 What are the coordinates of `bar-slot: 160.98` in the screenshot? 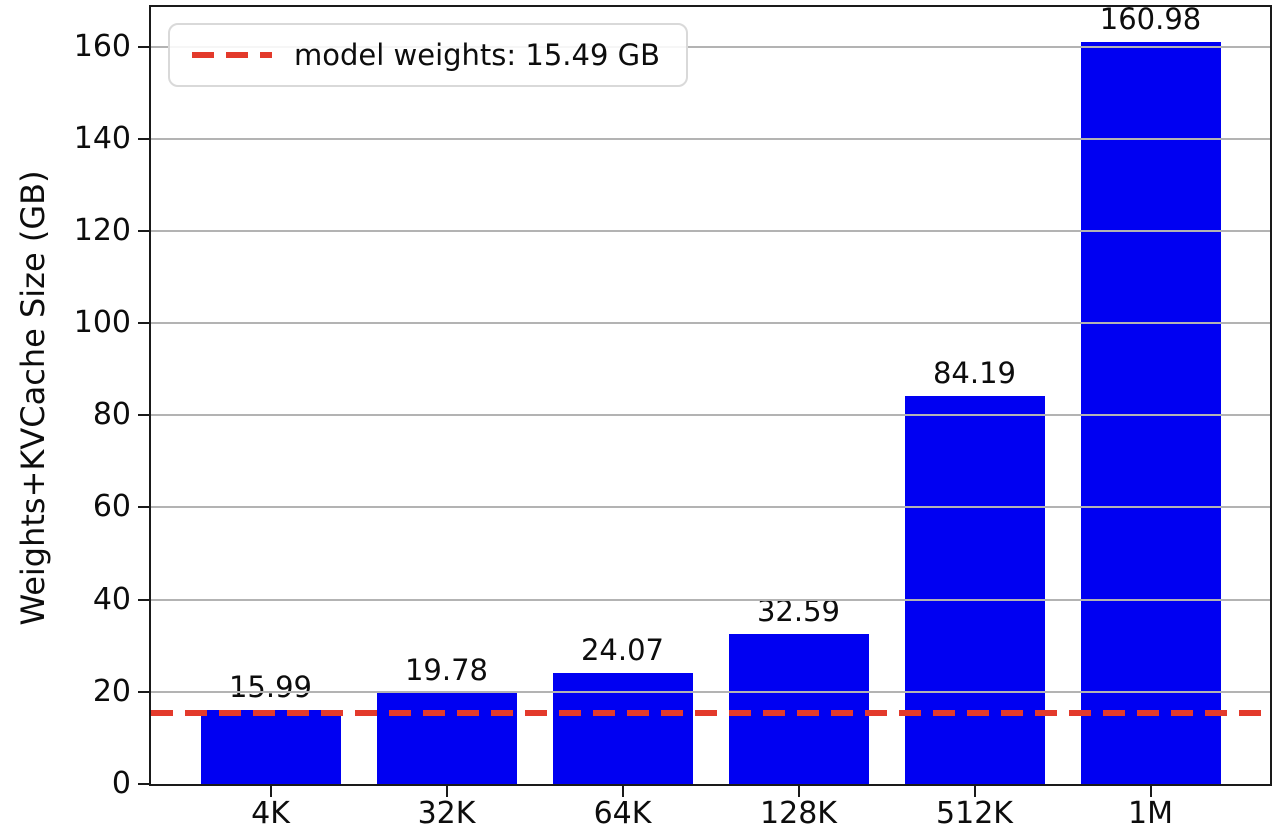 It's located at (1150, 393).